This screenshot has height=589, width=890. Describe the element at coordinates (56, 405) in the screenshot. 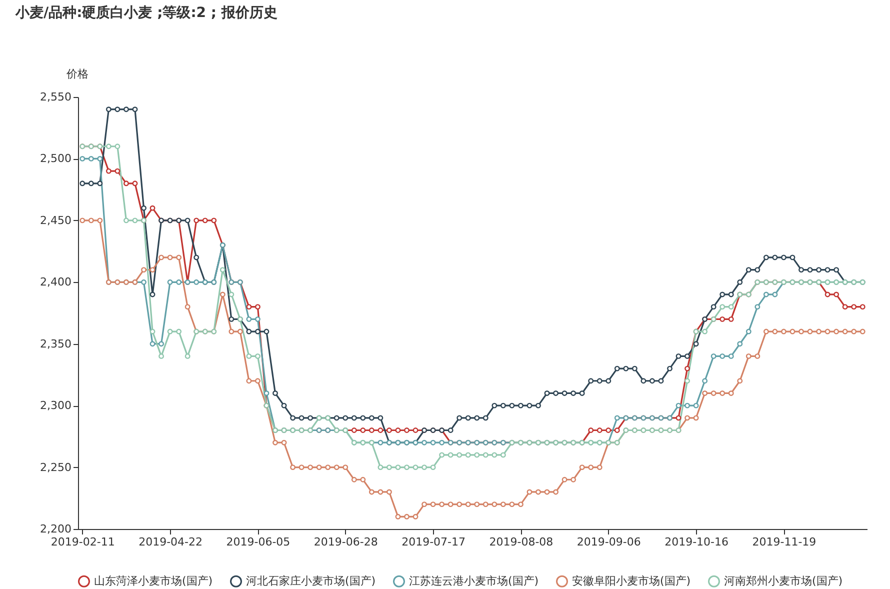

I see `y-tick-label: 2,300` at that location.